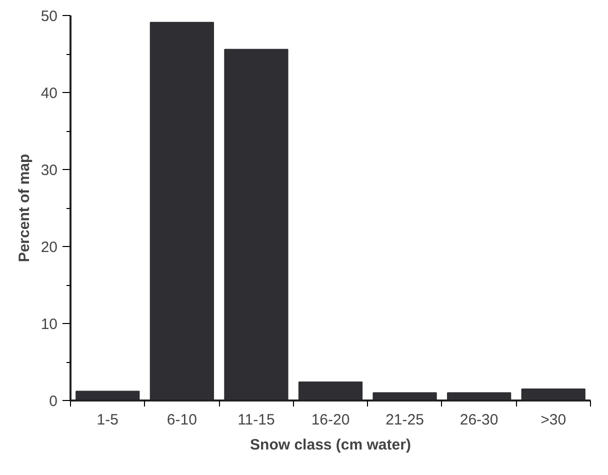 This screenshot has width=608, height=475. Describe the element at coordinates (49, 324) in the screenshot. I see `y-tick-label: 10` at that location.